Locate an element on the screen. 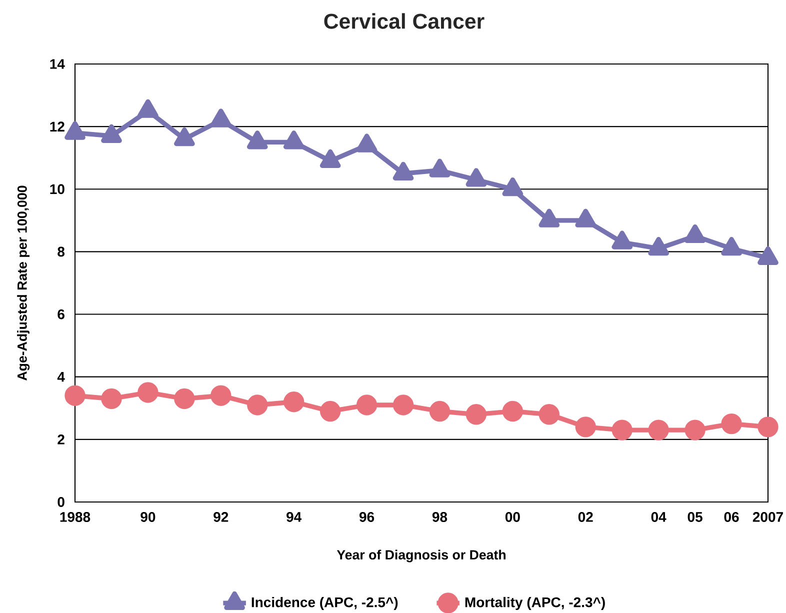 The height and width of the screenshot is (613, 786). x-tick-label: 98 is located at coordinates (440, 517).